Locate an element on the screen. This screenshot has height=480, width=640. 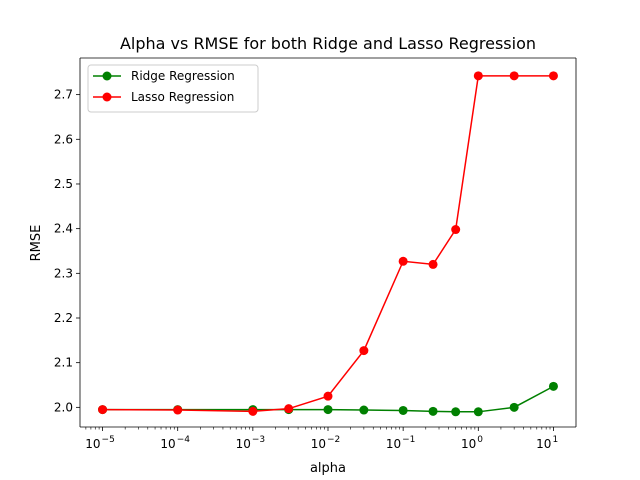
legend-box is located at coordinates (173, 88).